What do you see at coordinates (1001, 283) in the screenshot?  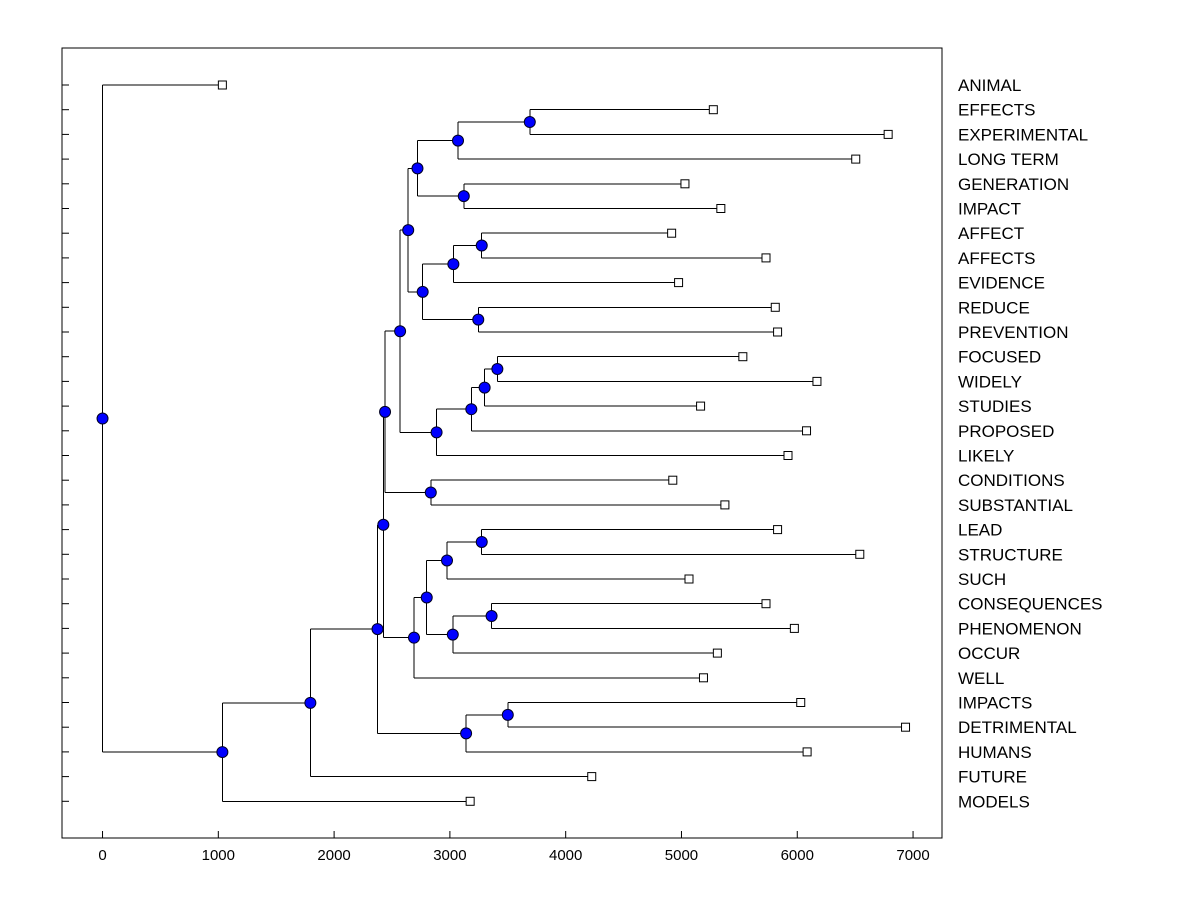 I see `leaf-label: EVIDENCE` at bounding box center [1001, 283].